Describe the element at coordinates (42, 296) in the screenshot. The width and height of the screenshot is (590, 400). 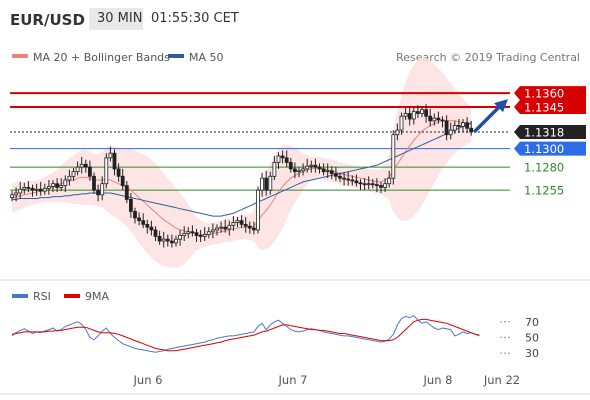
I see `legend-rsi-label: RSI` at that location.